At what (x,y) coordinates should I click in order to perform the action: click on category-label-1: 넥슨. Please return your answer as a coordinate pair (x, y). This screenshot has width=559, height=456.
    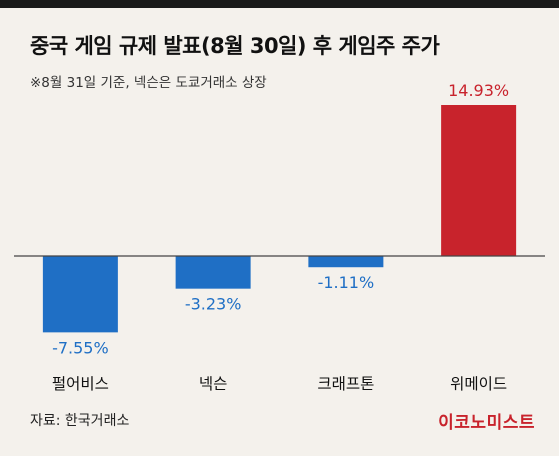
    Looking at the image, I should click on (213, 384).